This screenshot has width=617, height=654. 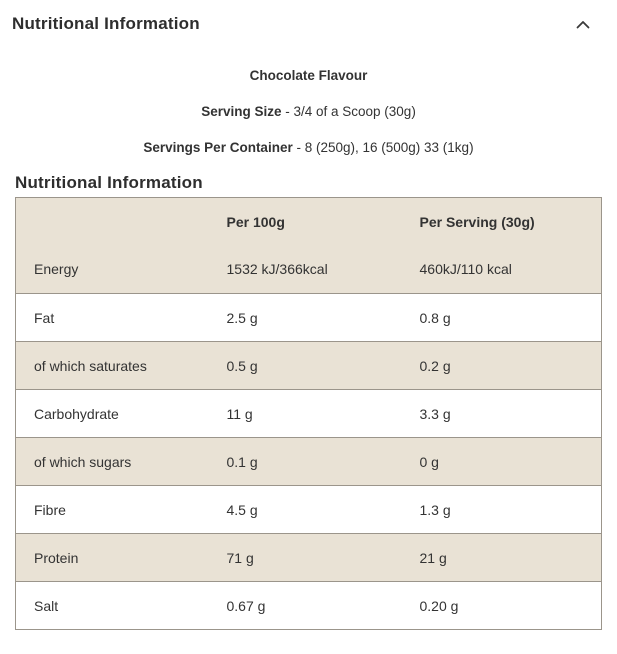 What do you see at coordinates (56, 269) in the screenshot?
I see `nutrient-name: Energy` at bounding box center [56, 269].